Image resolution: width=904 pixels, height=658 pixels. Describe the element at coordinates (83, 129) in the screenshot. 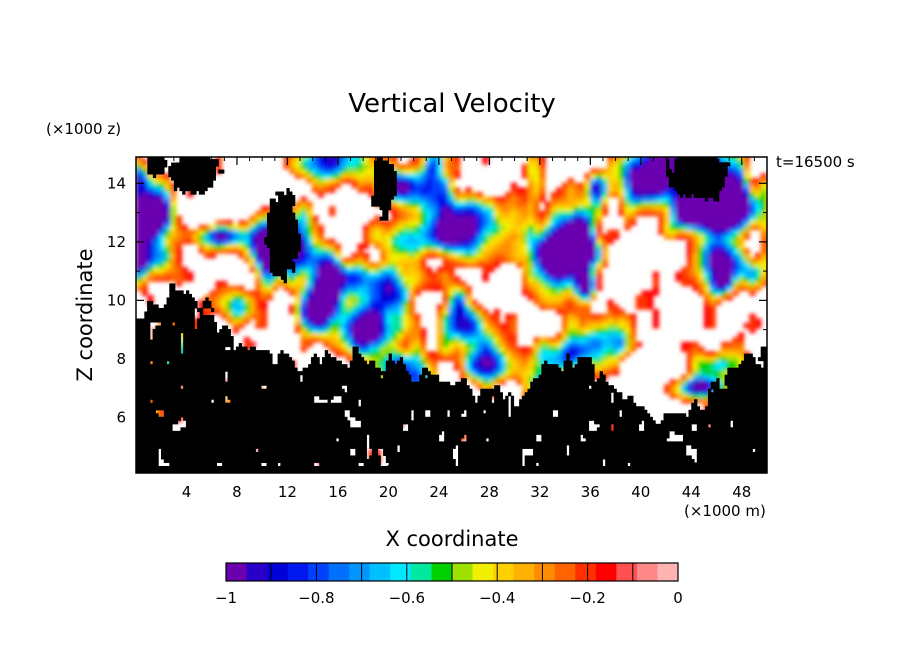

I see `y-multiplier-label: (×1000 z)` at that location.